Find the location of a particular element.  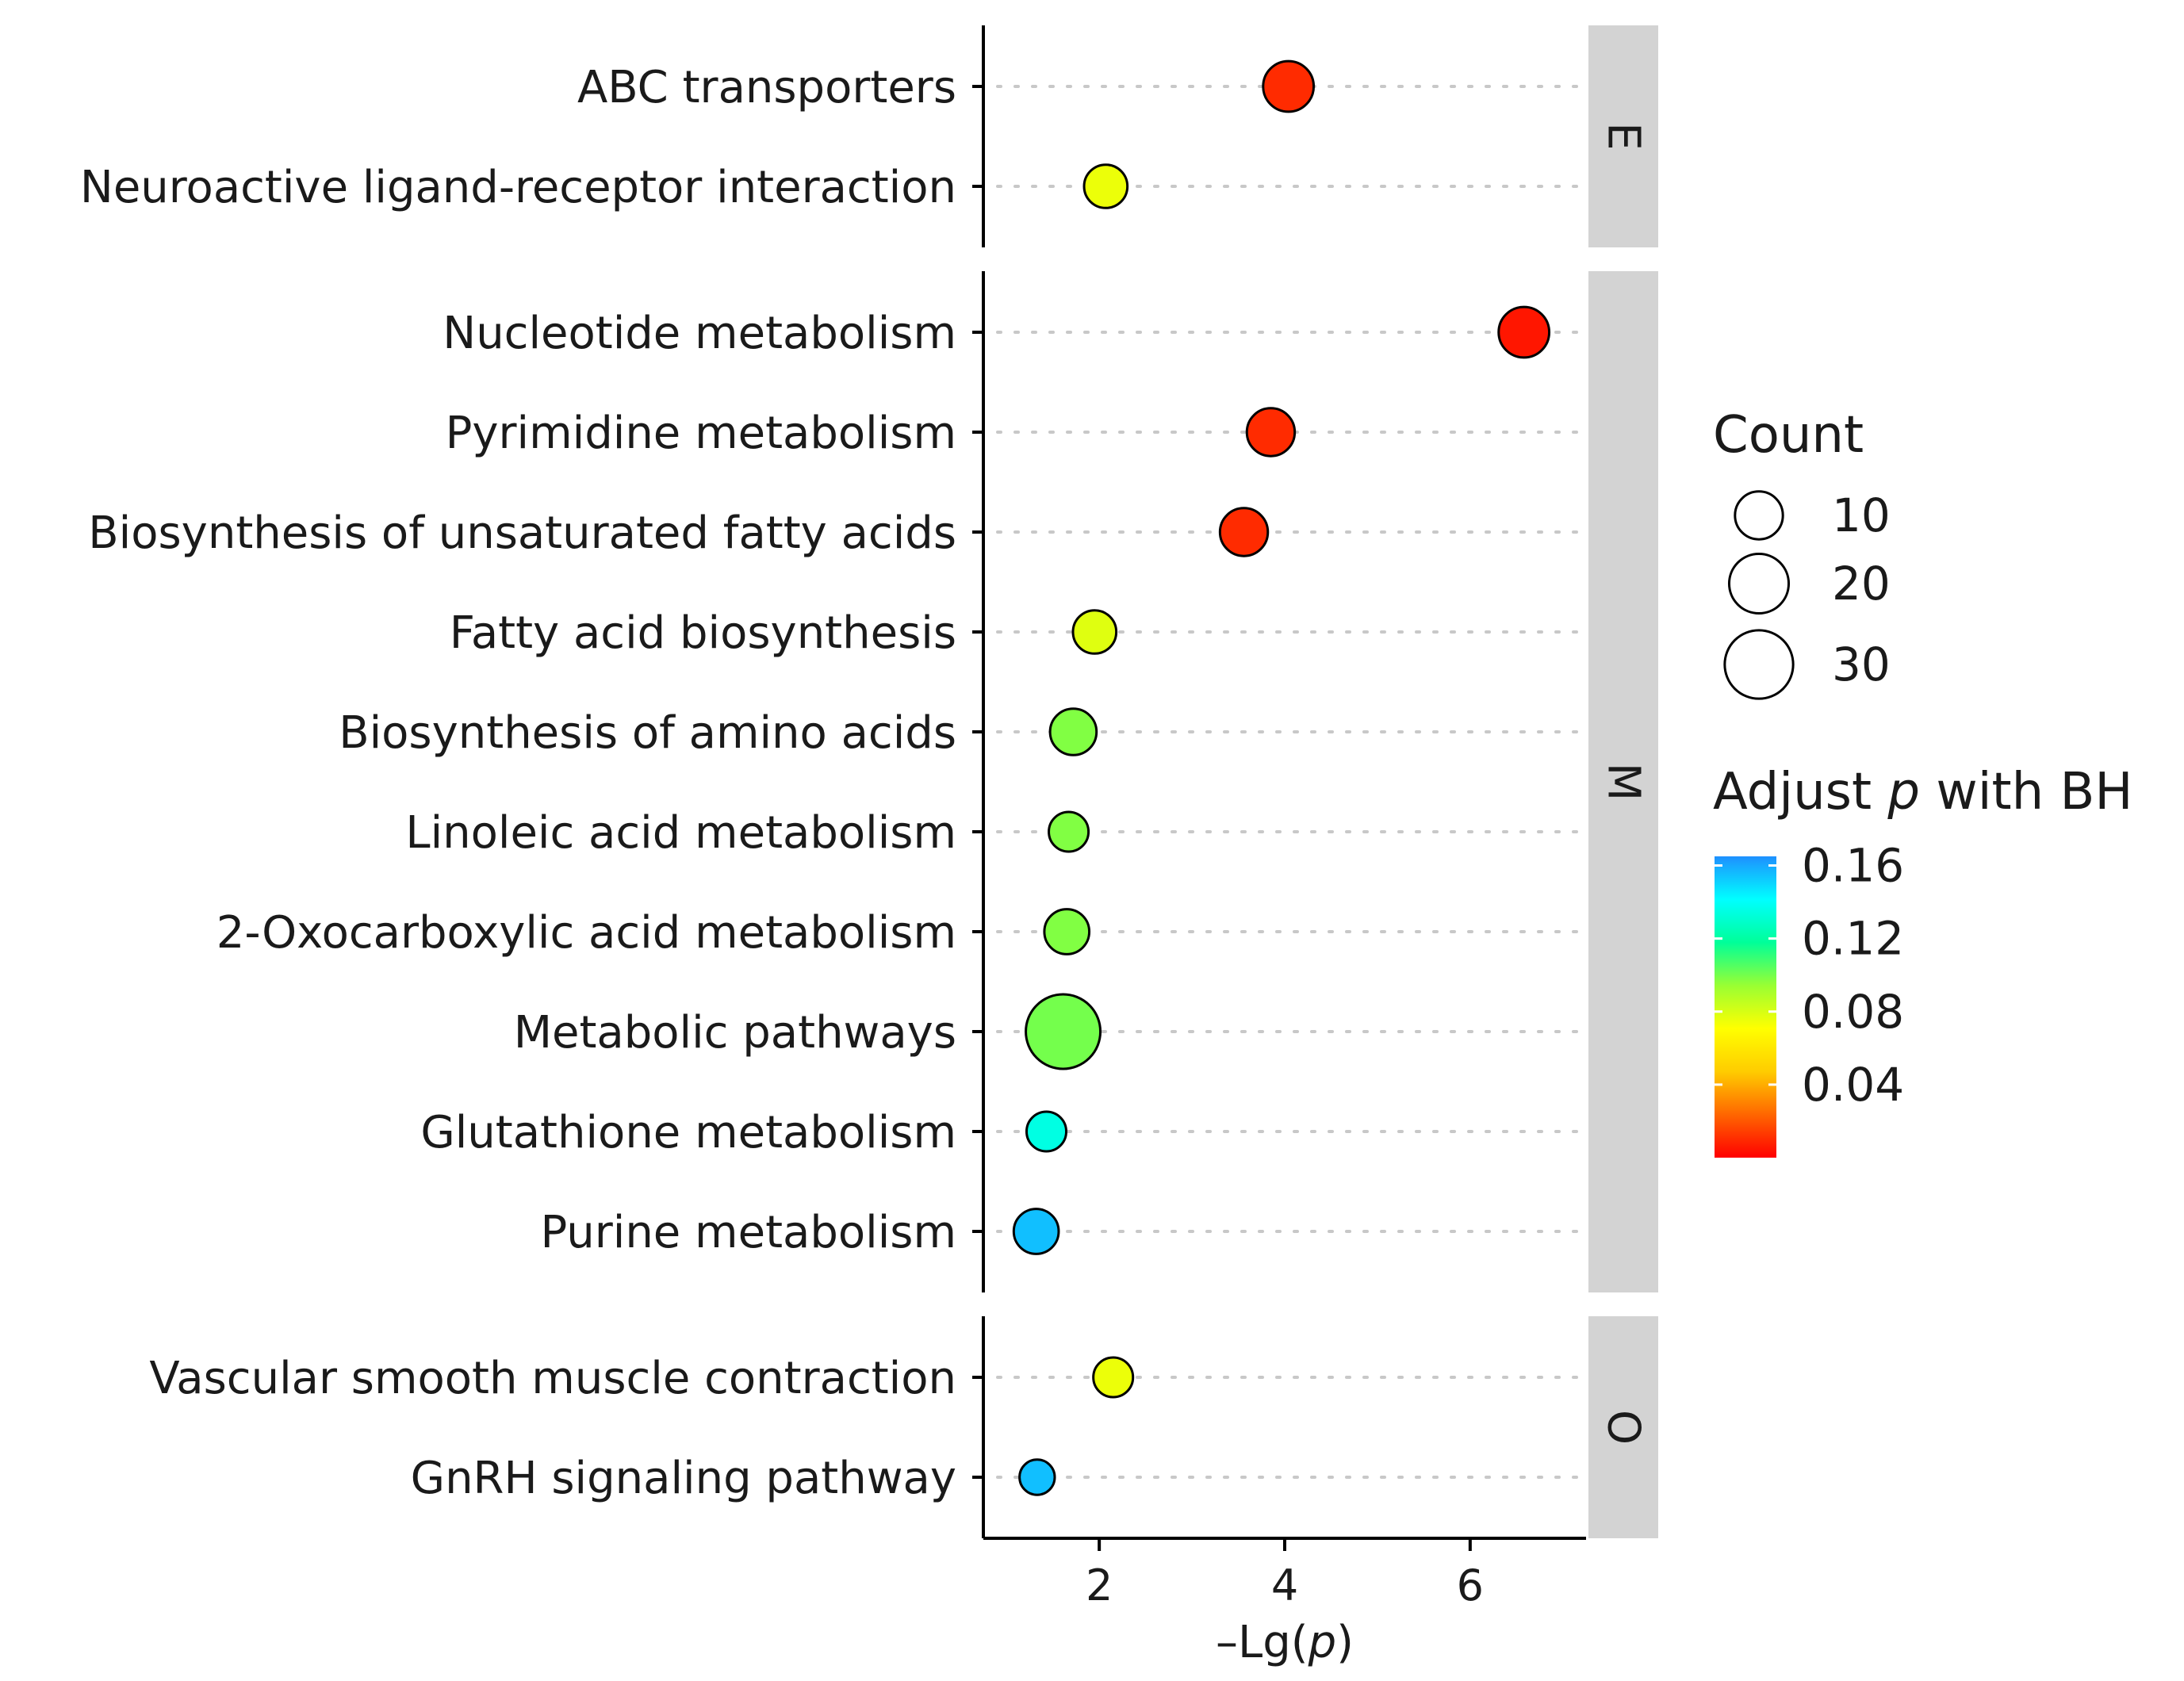

data-point: GnRH signaling pathway is located at coordinates (1037, 1477).